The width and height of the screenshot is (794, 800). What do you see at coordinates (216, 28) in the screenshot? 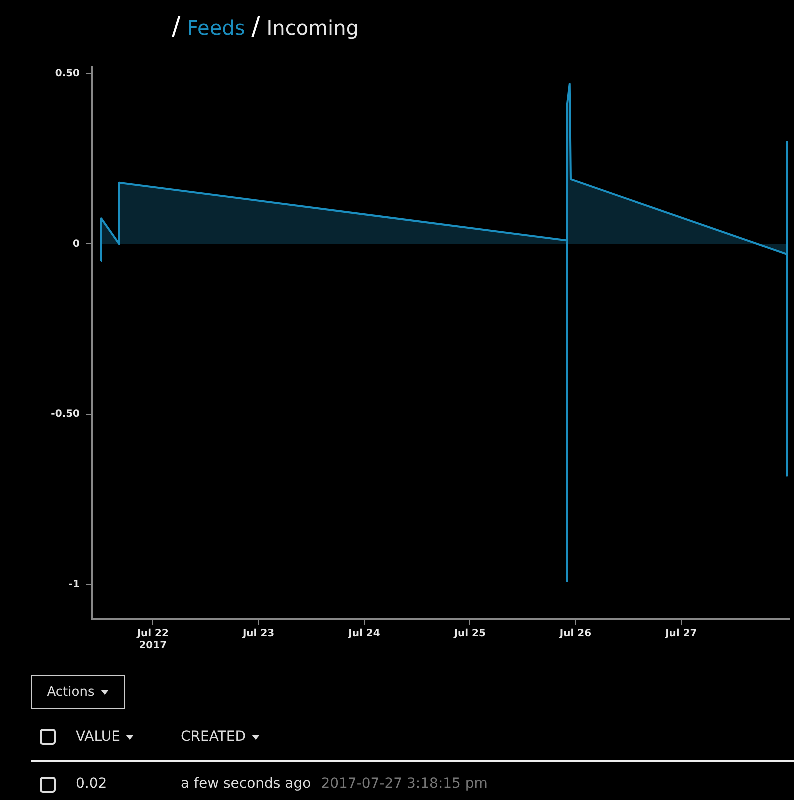
I see `text: Feeds` at bounding box center [216, 28].